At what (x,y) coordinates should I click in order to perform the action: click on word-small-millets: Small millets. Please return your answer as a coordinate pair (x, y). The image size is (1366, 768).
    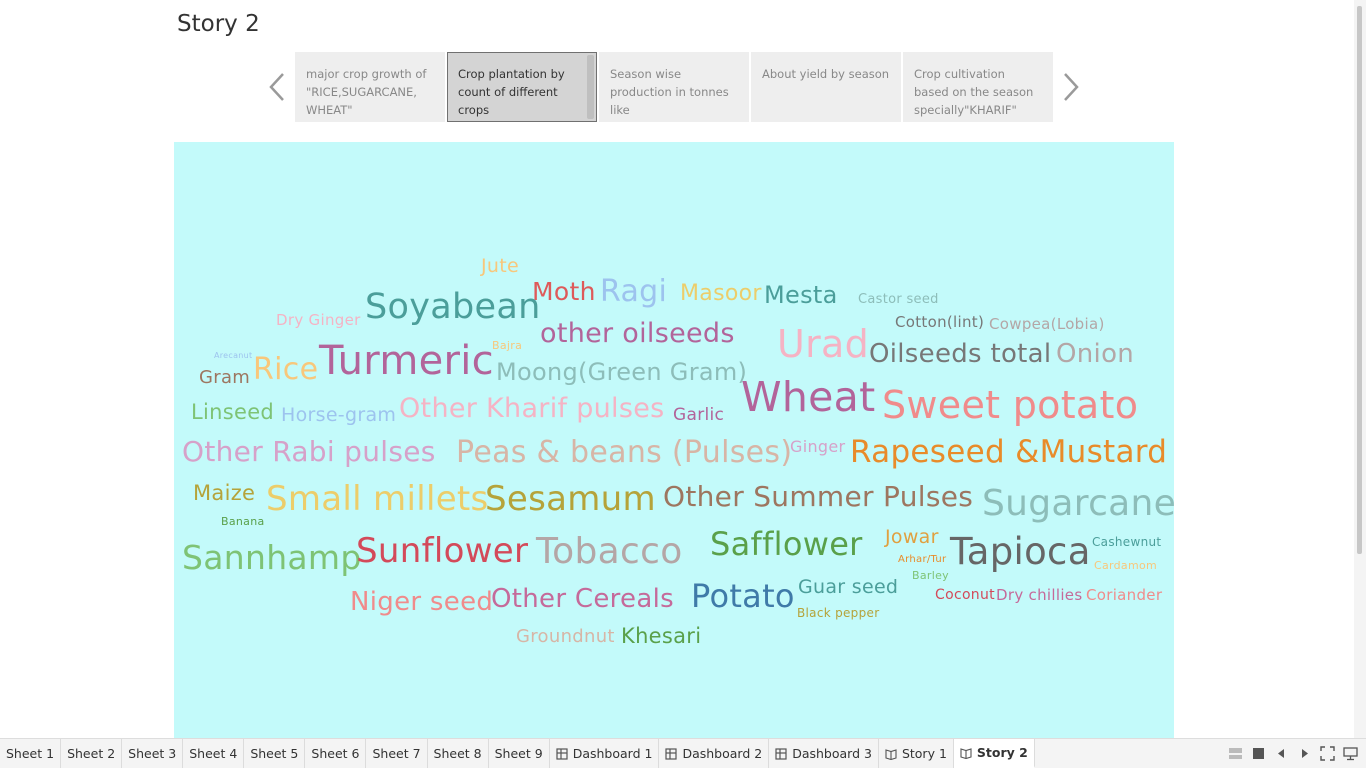
    Looking at the image, I should click on (377, 499).